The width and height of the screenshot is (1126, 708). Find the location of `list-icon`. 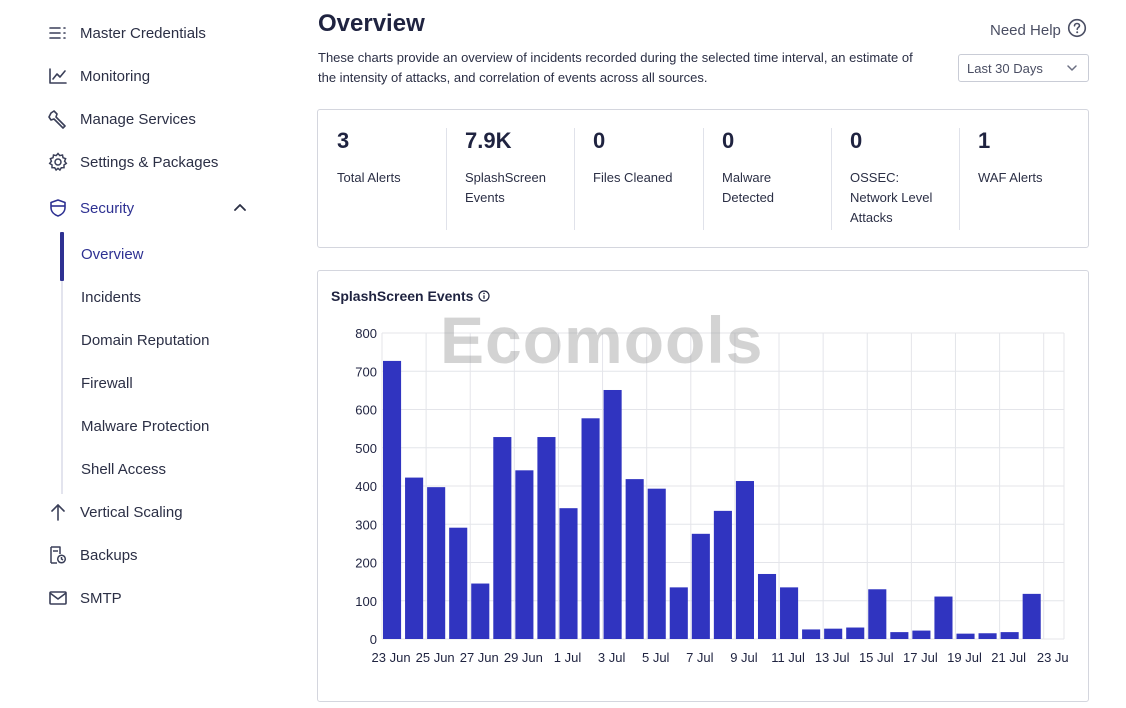

list-icon is located at coordinates (58, 33).